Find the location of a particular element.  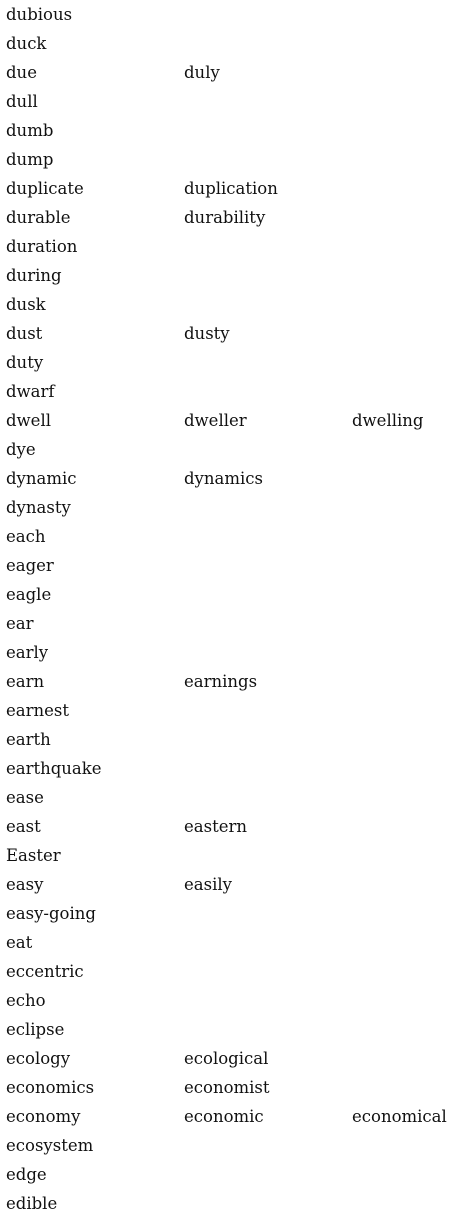

word-row: ecosystem is located at coordinates (231, 1145).